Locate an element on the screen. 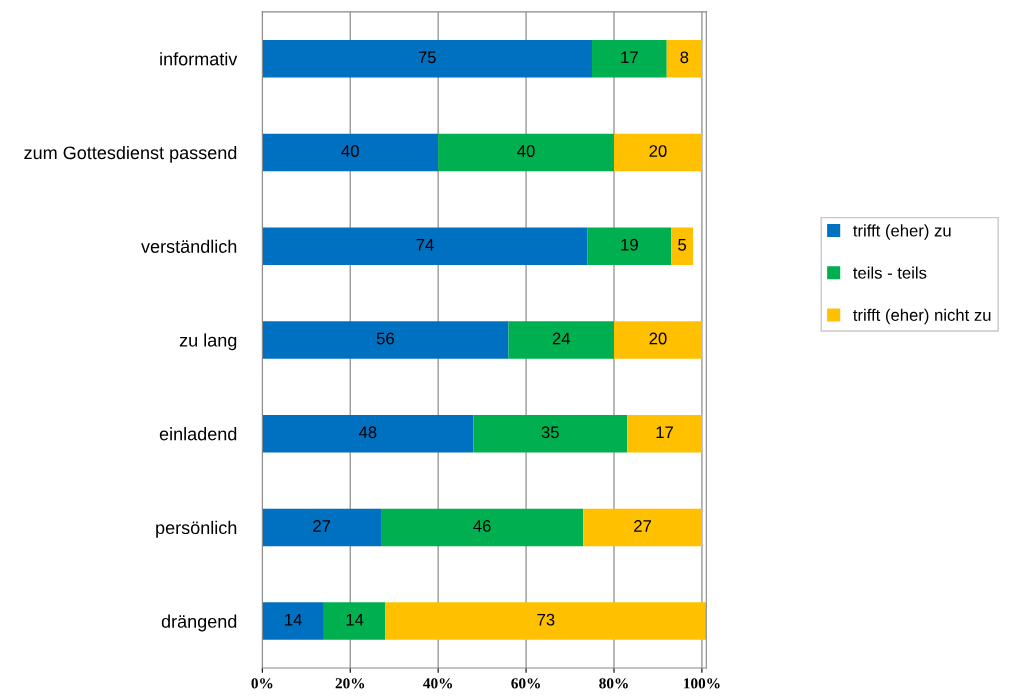 This screenshot has width=1009, height=698. data-label: 56 is located at coordinates (385, 338).